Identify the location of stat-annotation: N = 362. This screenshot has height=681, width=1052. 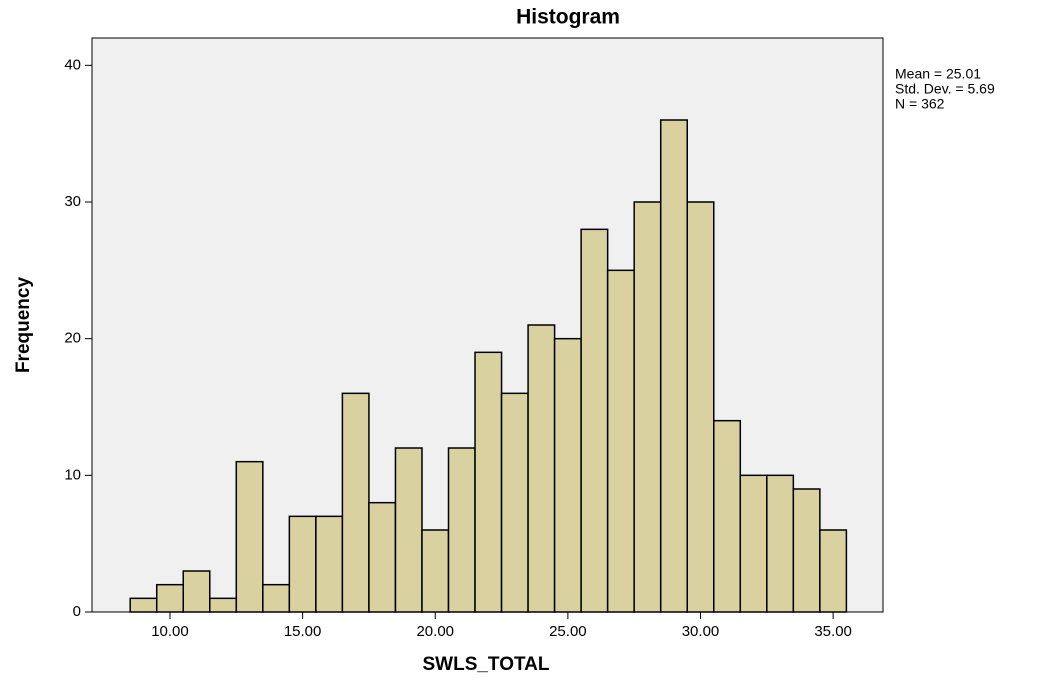
(920, 104).